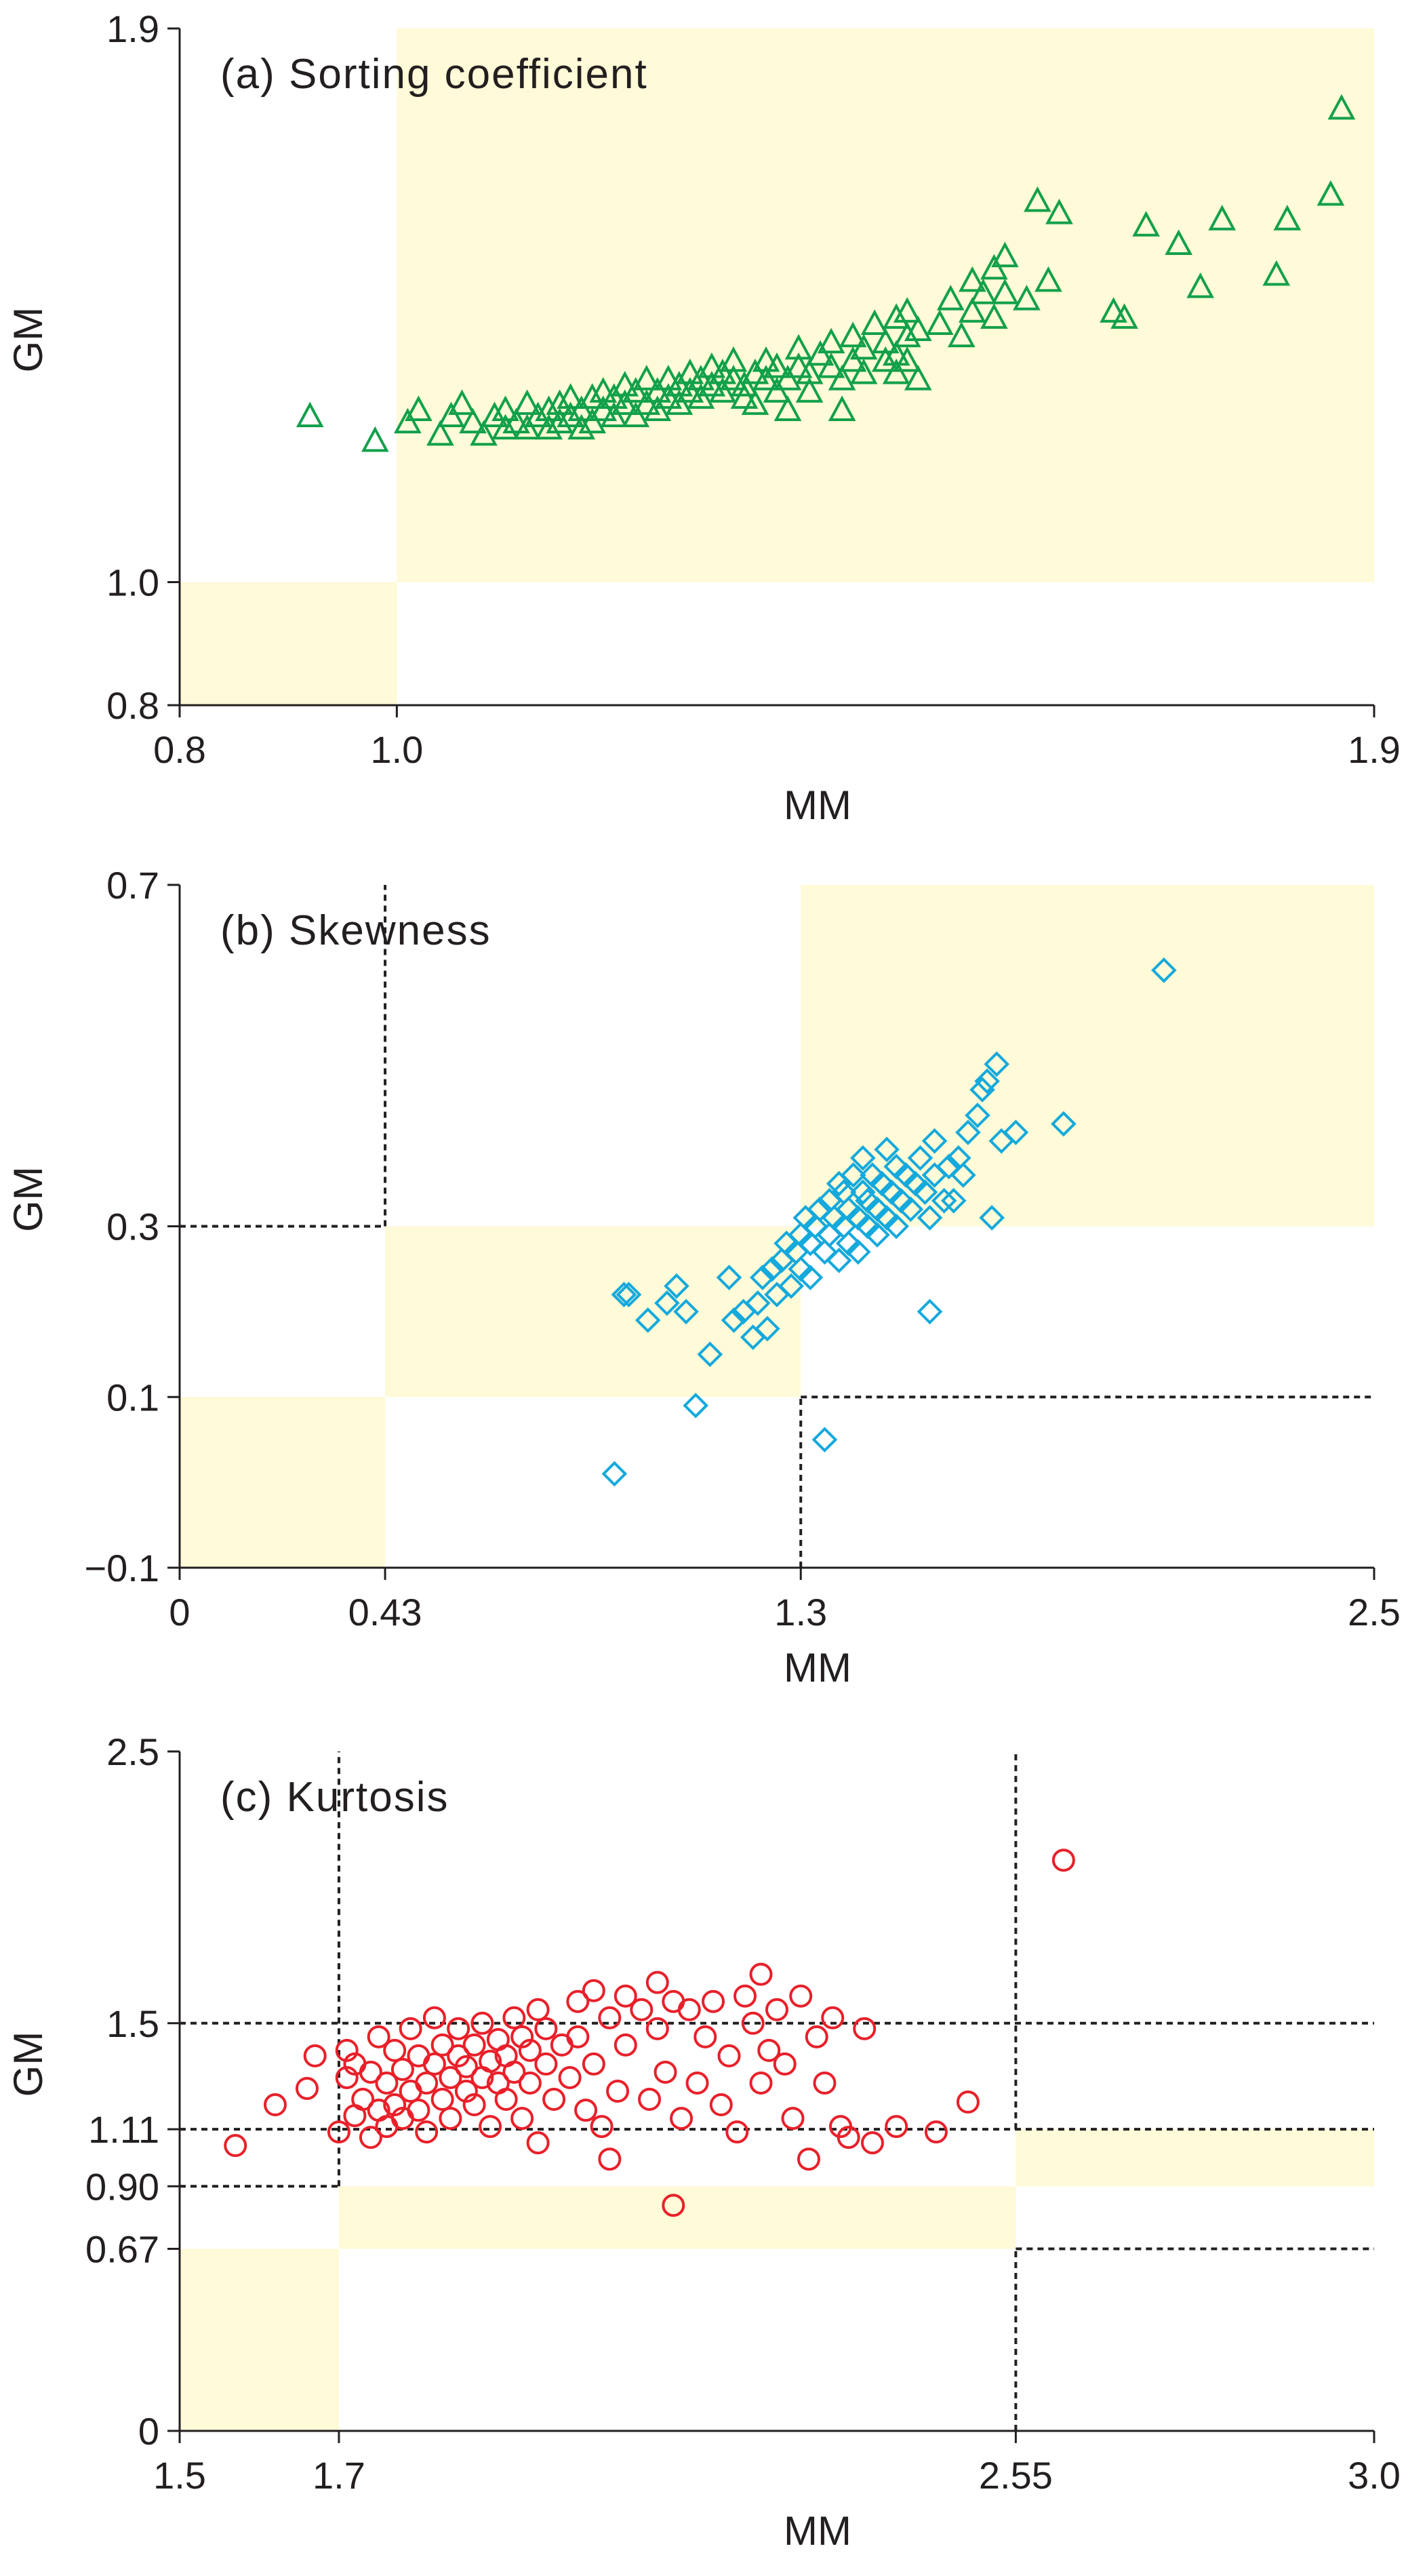 The image size is (1427, 2576). I want to click on y-tick-label: 0.90, so click(122, 2186).